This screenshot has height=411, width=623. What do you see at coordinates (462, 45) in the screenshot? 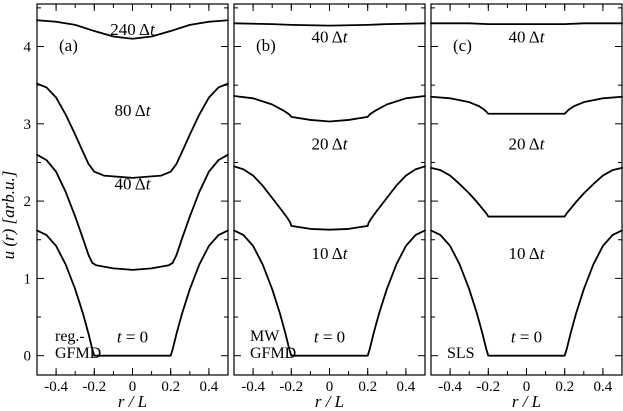
I see `panel-label: (c)` at bounding box center [462, 45].